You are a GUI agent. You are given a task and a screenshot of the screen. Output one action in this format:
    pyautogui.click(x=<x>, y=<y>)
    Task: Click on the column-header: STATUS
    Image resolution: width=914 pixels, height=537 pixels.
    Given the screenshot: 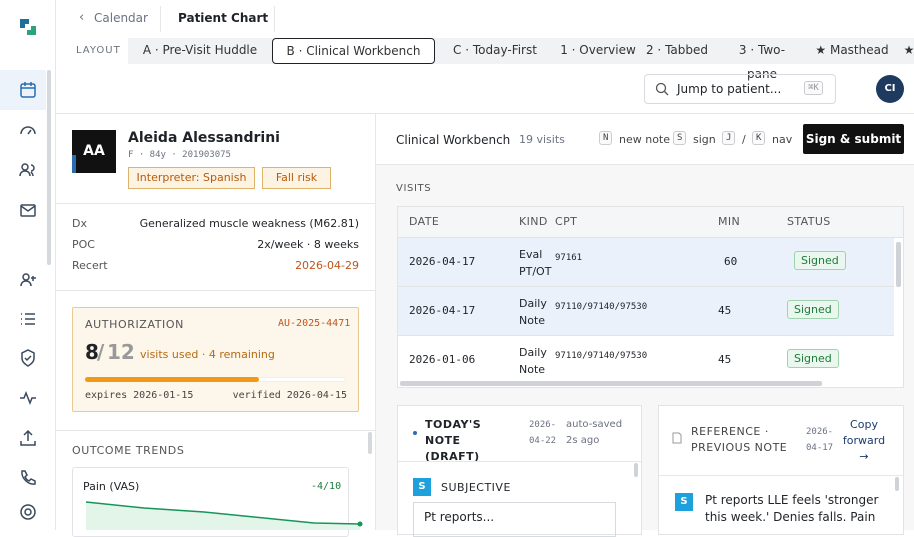 What is the action you would take?
    pyautogui.click(x=809, y=221)
    